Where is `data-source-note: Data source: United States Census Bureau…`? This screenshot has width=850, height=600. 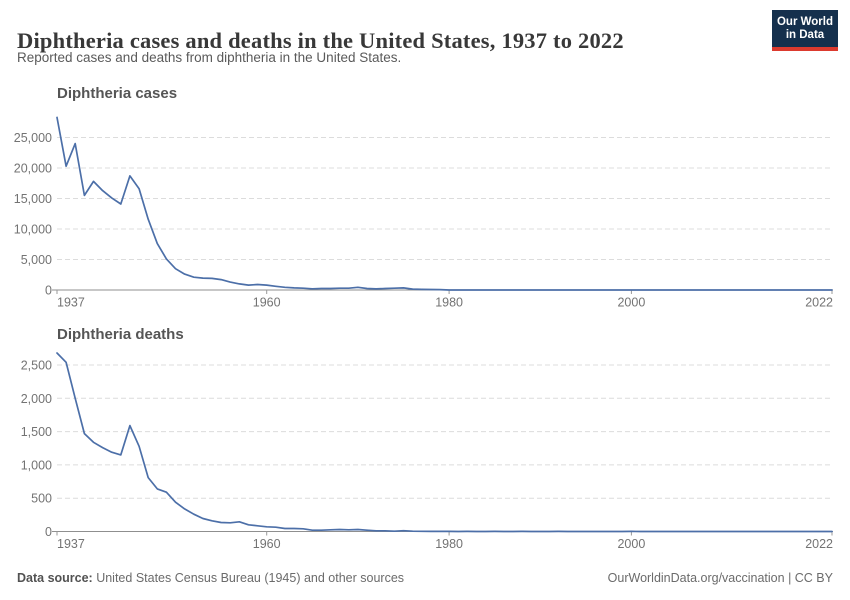
data-source-note: Data source: United States Census Bureau… is located at coordinates (210, 578).